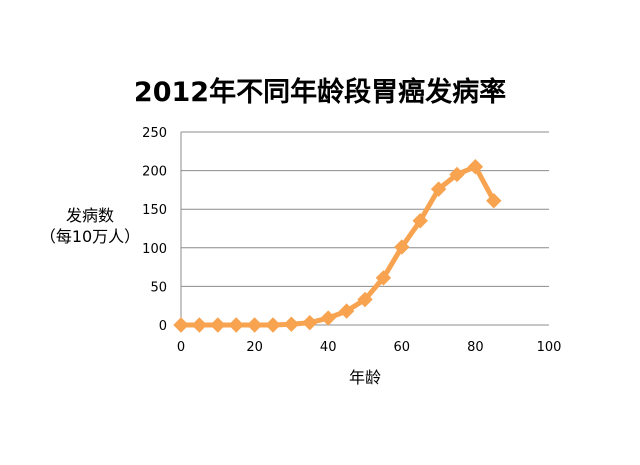  Describe the element at coordinates (163, 326) in the screenshot. I see `y-tick-label: 0` at that location.